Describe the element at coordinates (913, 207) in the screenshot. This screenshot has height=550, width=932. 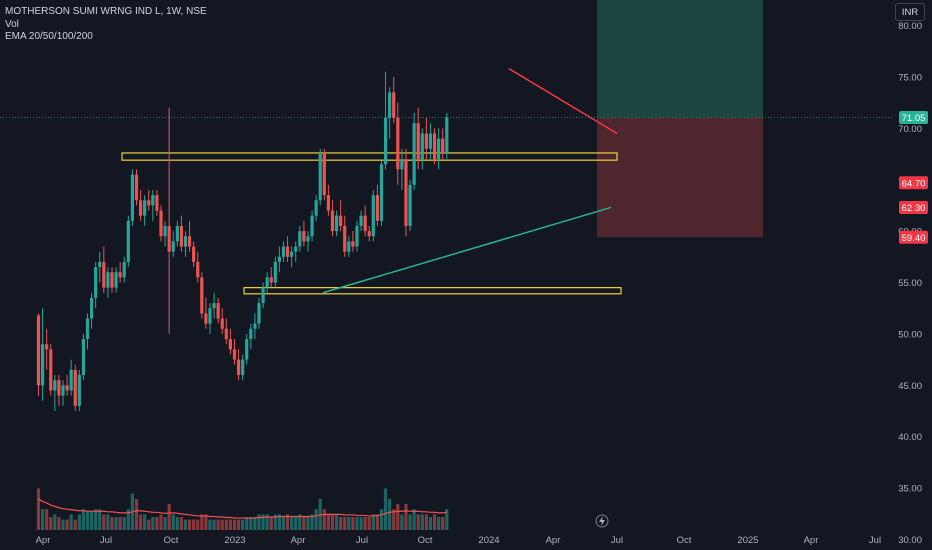
I see `price-badge: 62.30` at that location.